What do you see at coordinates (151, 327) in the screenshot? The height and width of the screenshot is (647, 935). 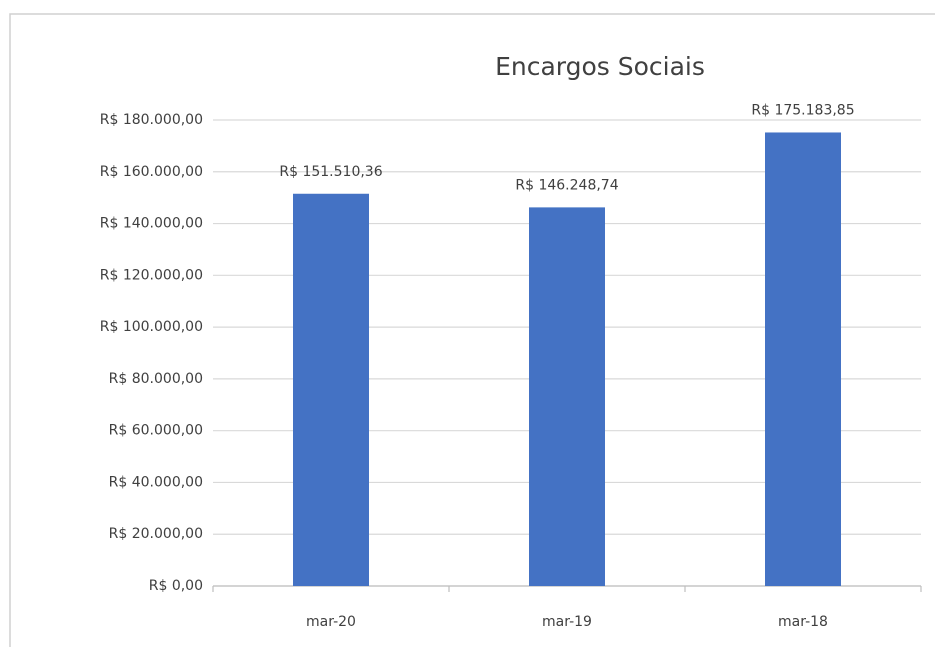 I see `y-tick-label: R$ 100.000,00` at bounding box center [151, 327].